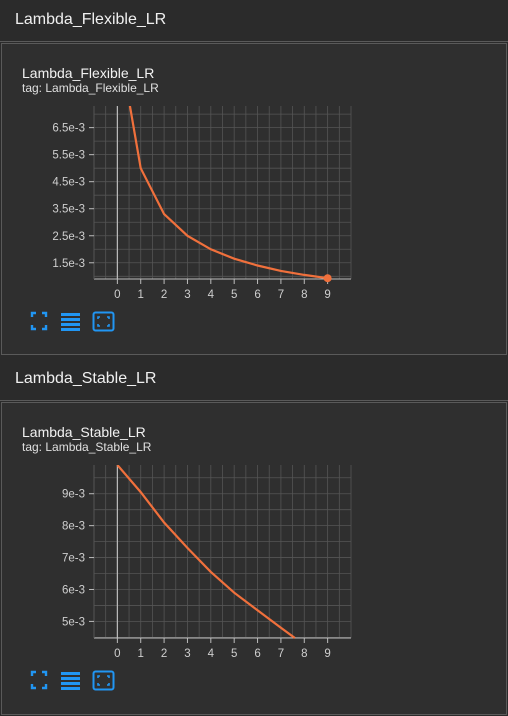 The image size is (508, 716). I want to click on y-tick-label: 6e-3, so click(73, 590).